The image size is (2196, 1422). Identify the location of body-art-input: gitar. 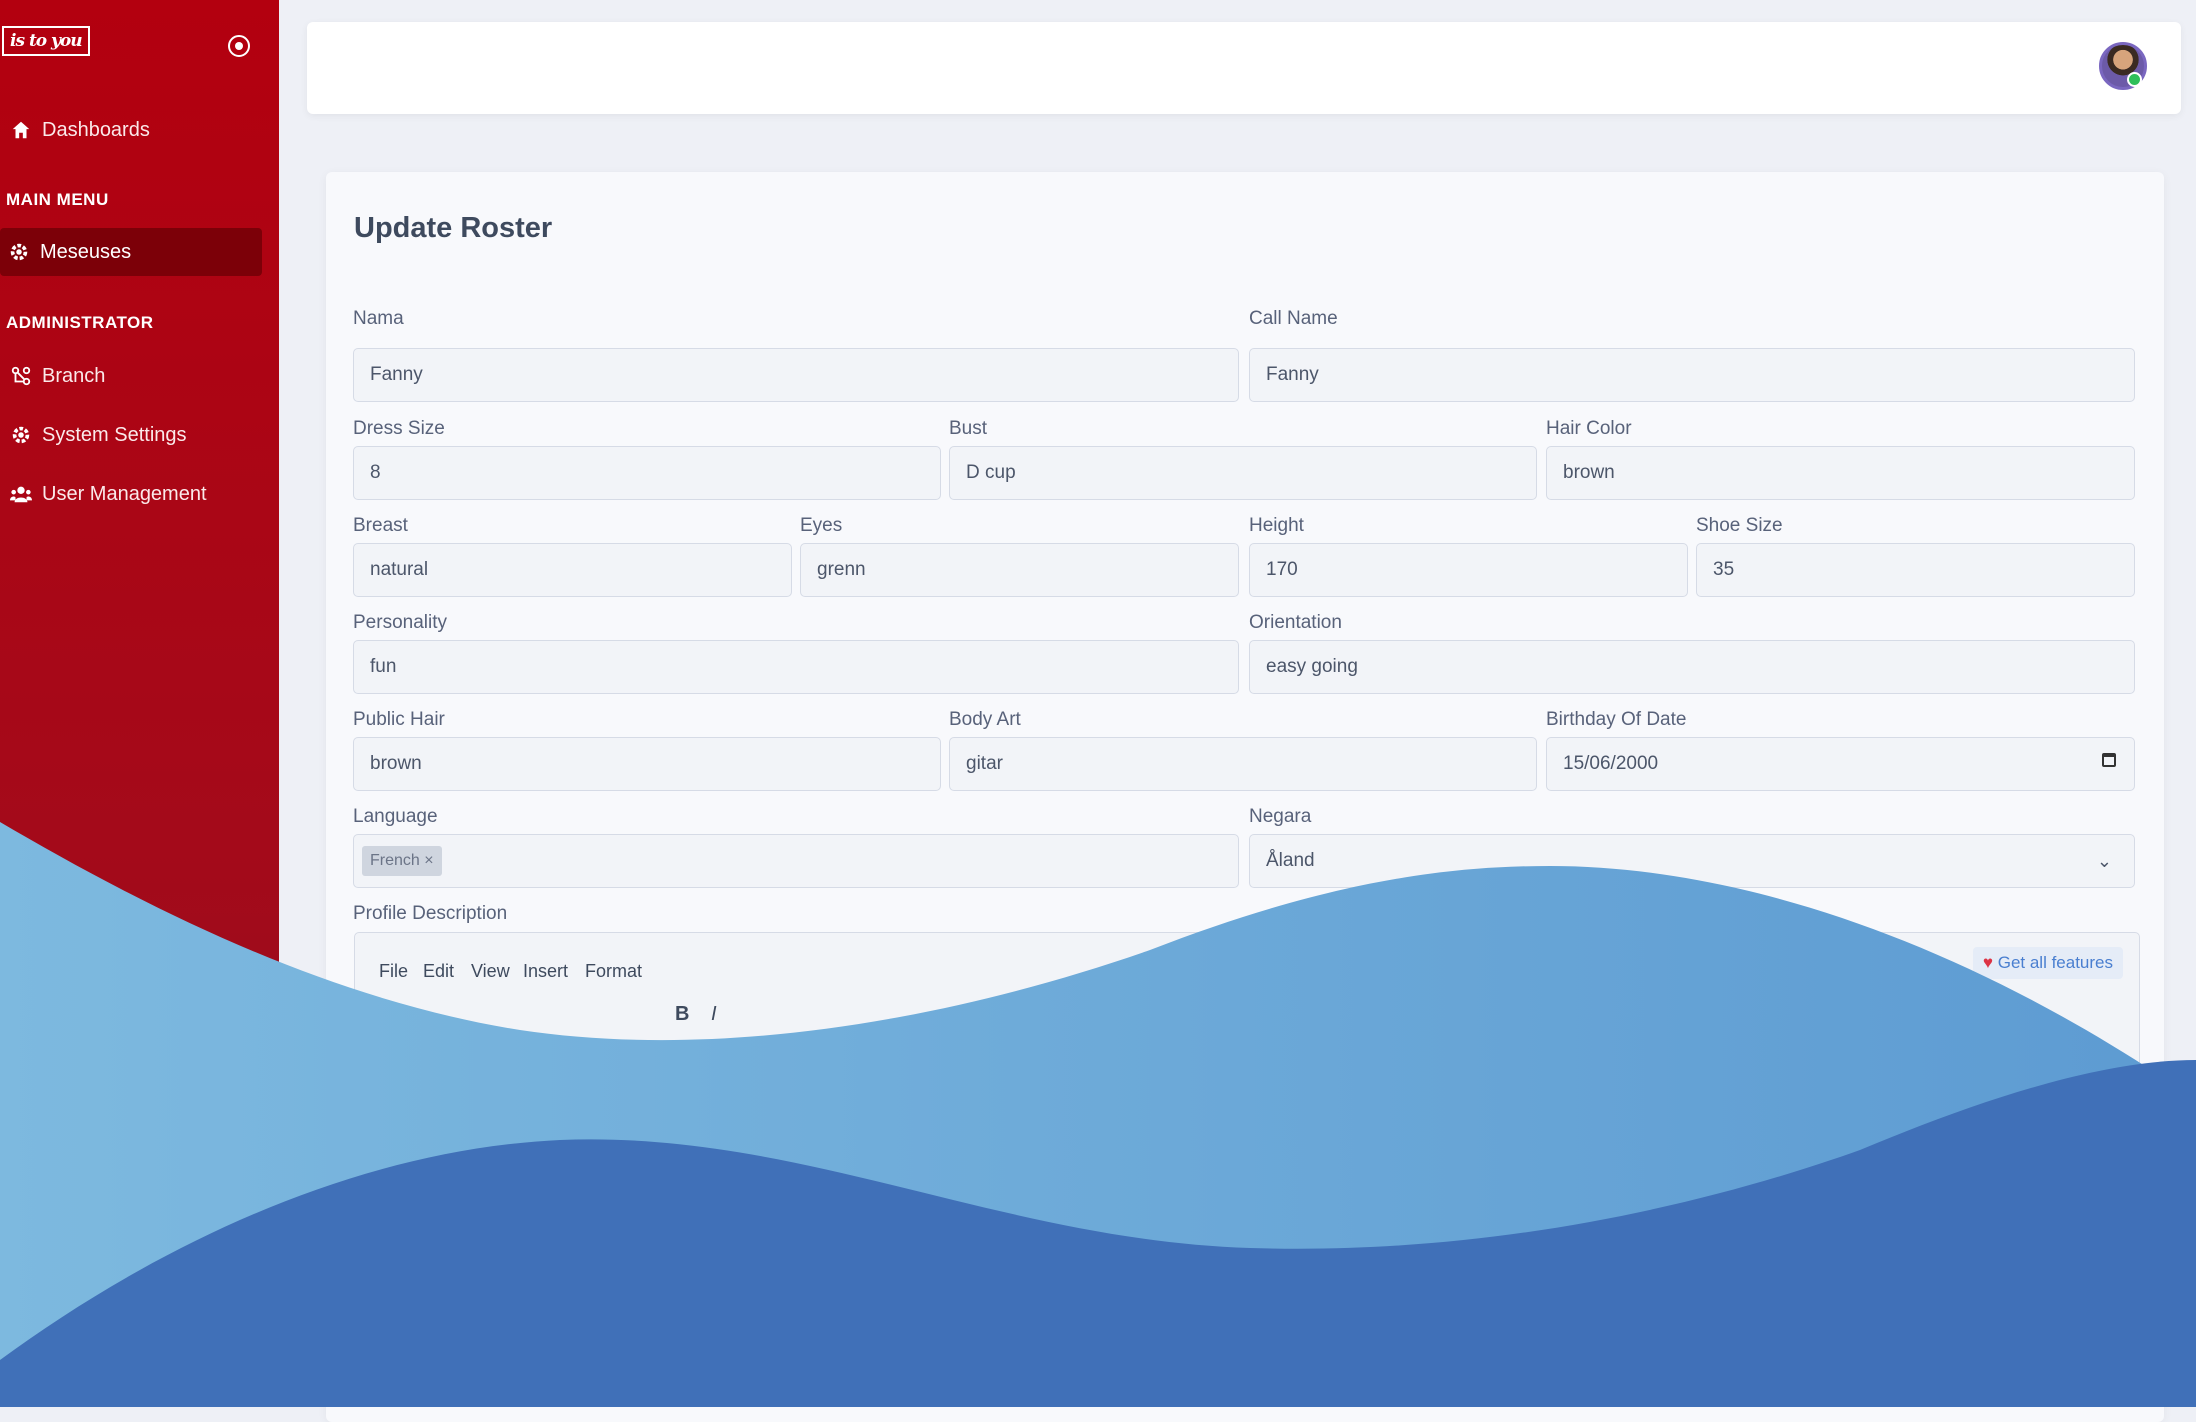
(1243, 764).